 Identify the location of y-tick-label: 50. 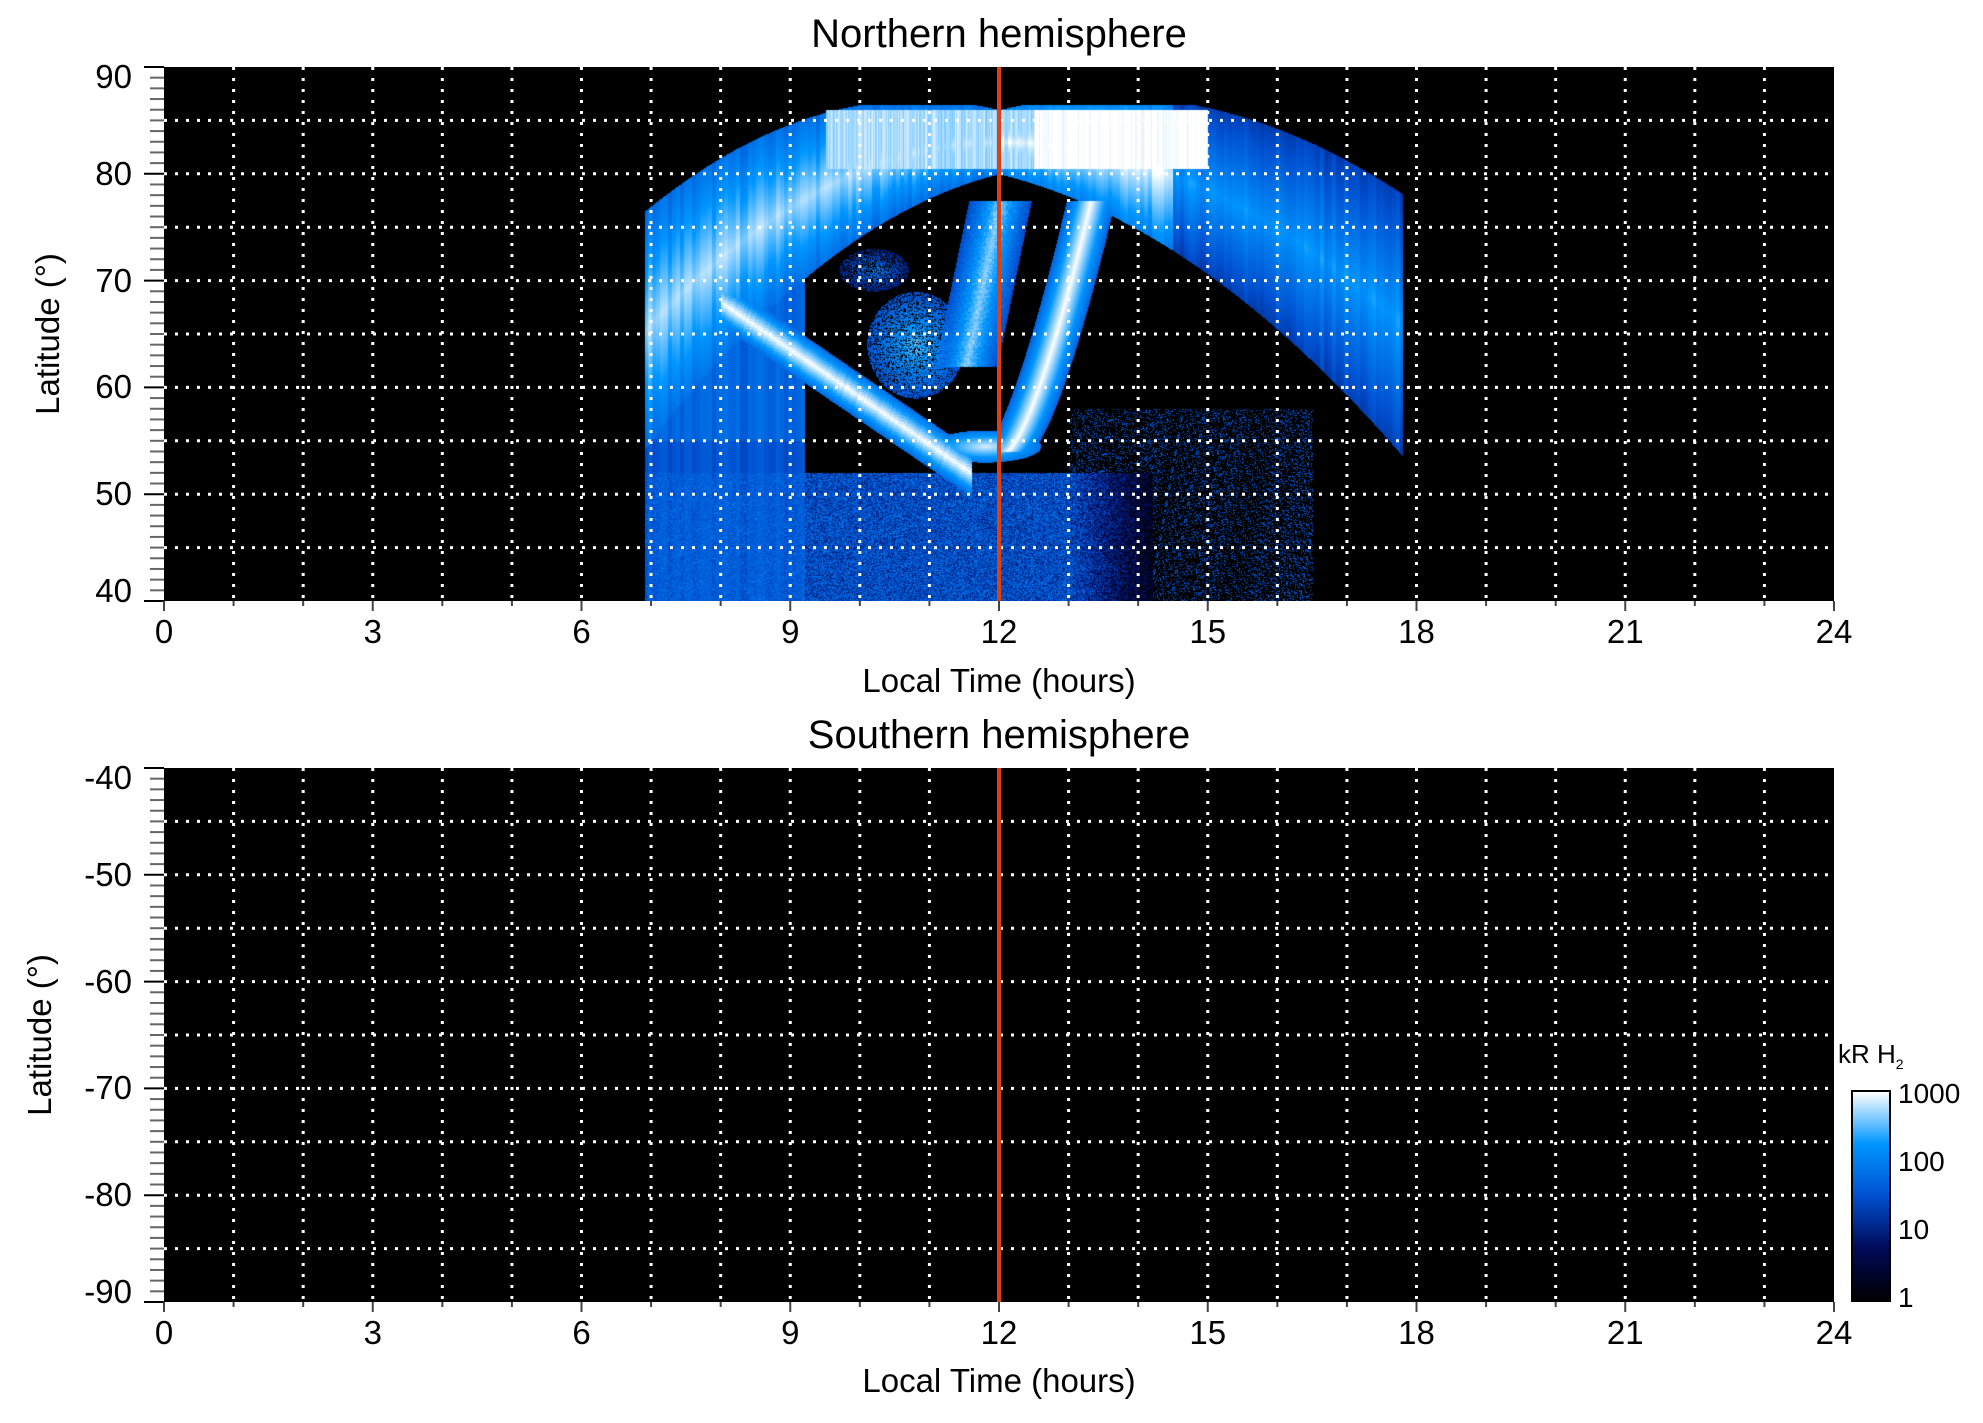
(113, 494).